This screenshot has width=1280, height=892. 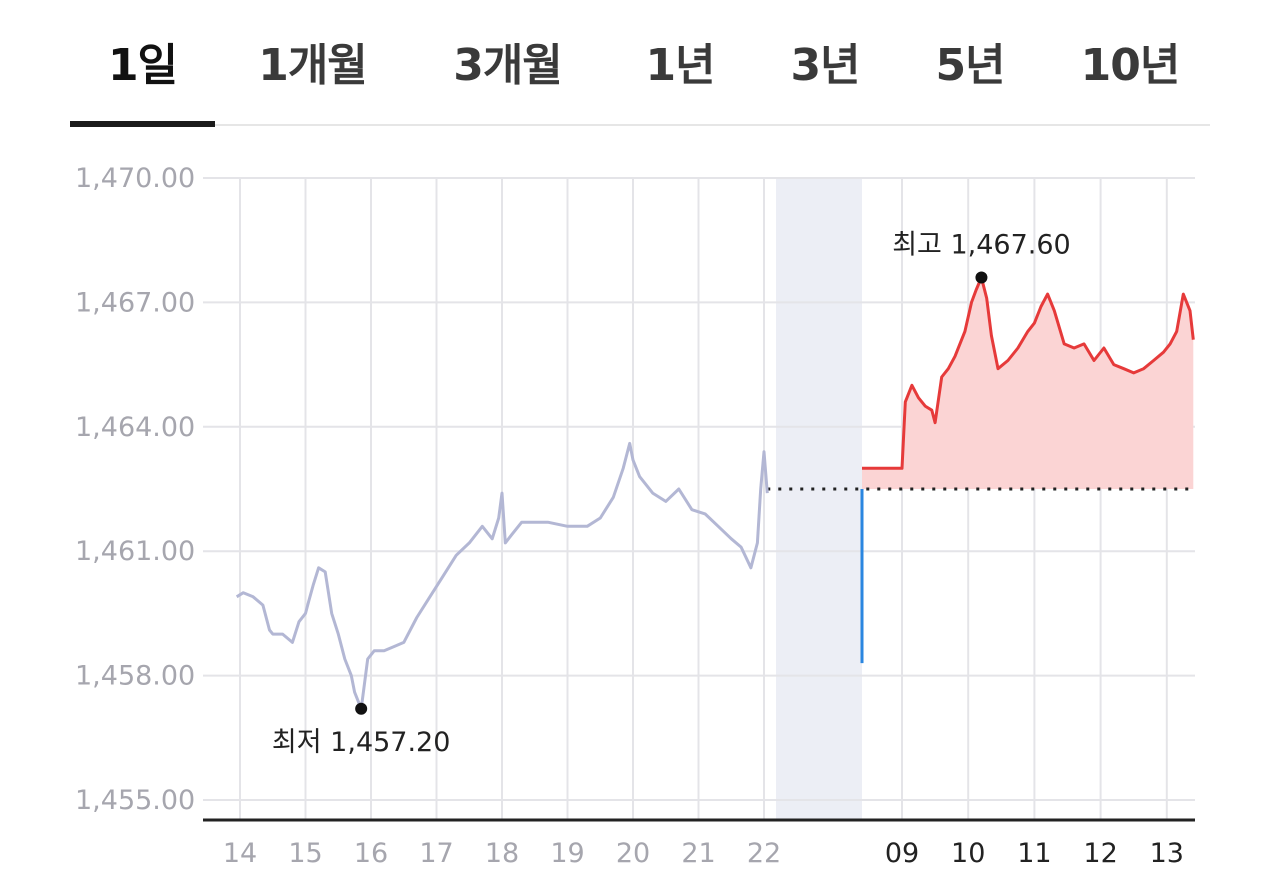 What do you see at coordinates (698, 853) in the screenshot?
I see `x-tick-label: 21` at bounding box center [698, 853].